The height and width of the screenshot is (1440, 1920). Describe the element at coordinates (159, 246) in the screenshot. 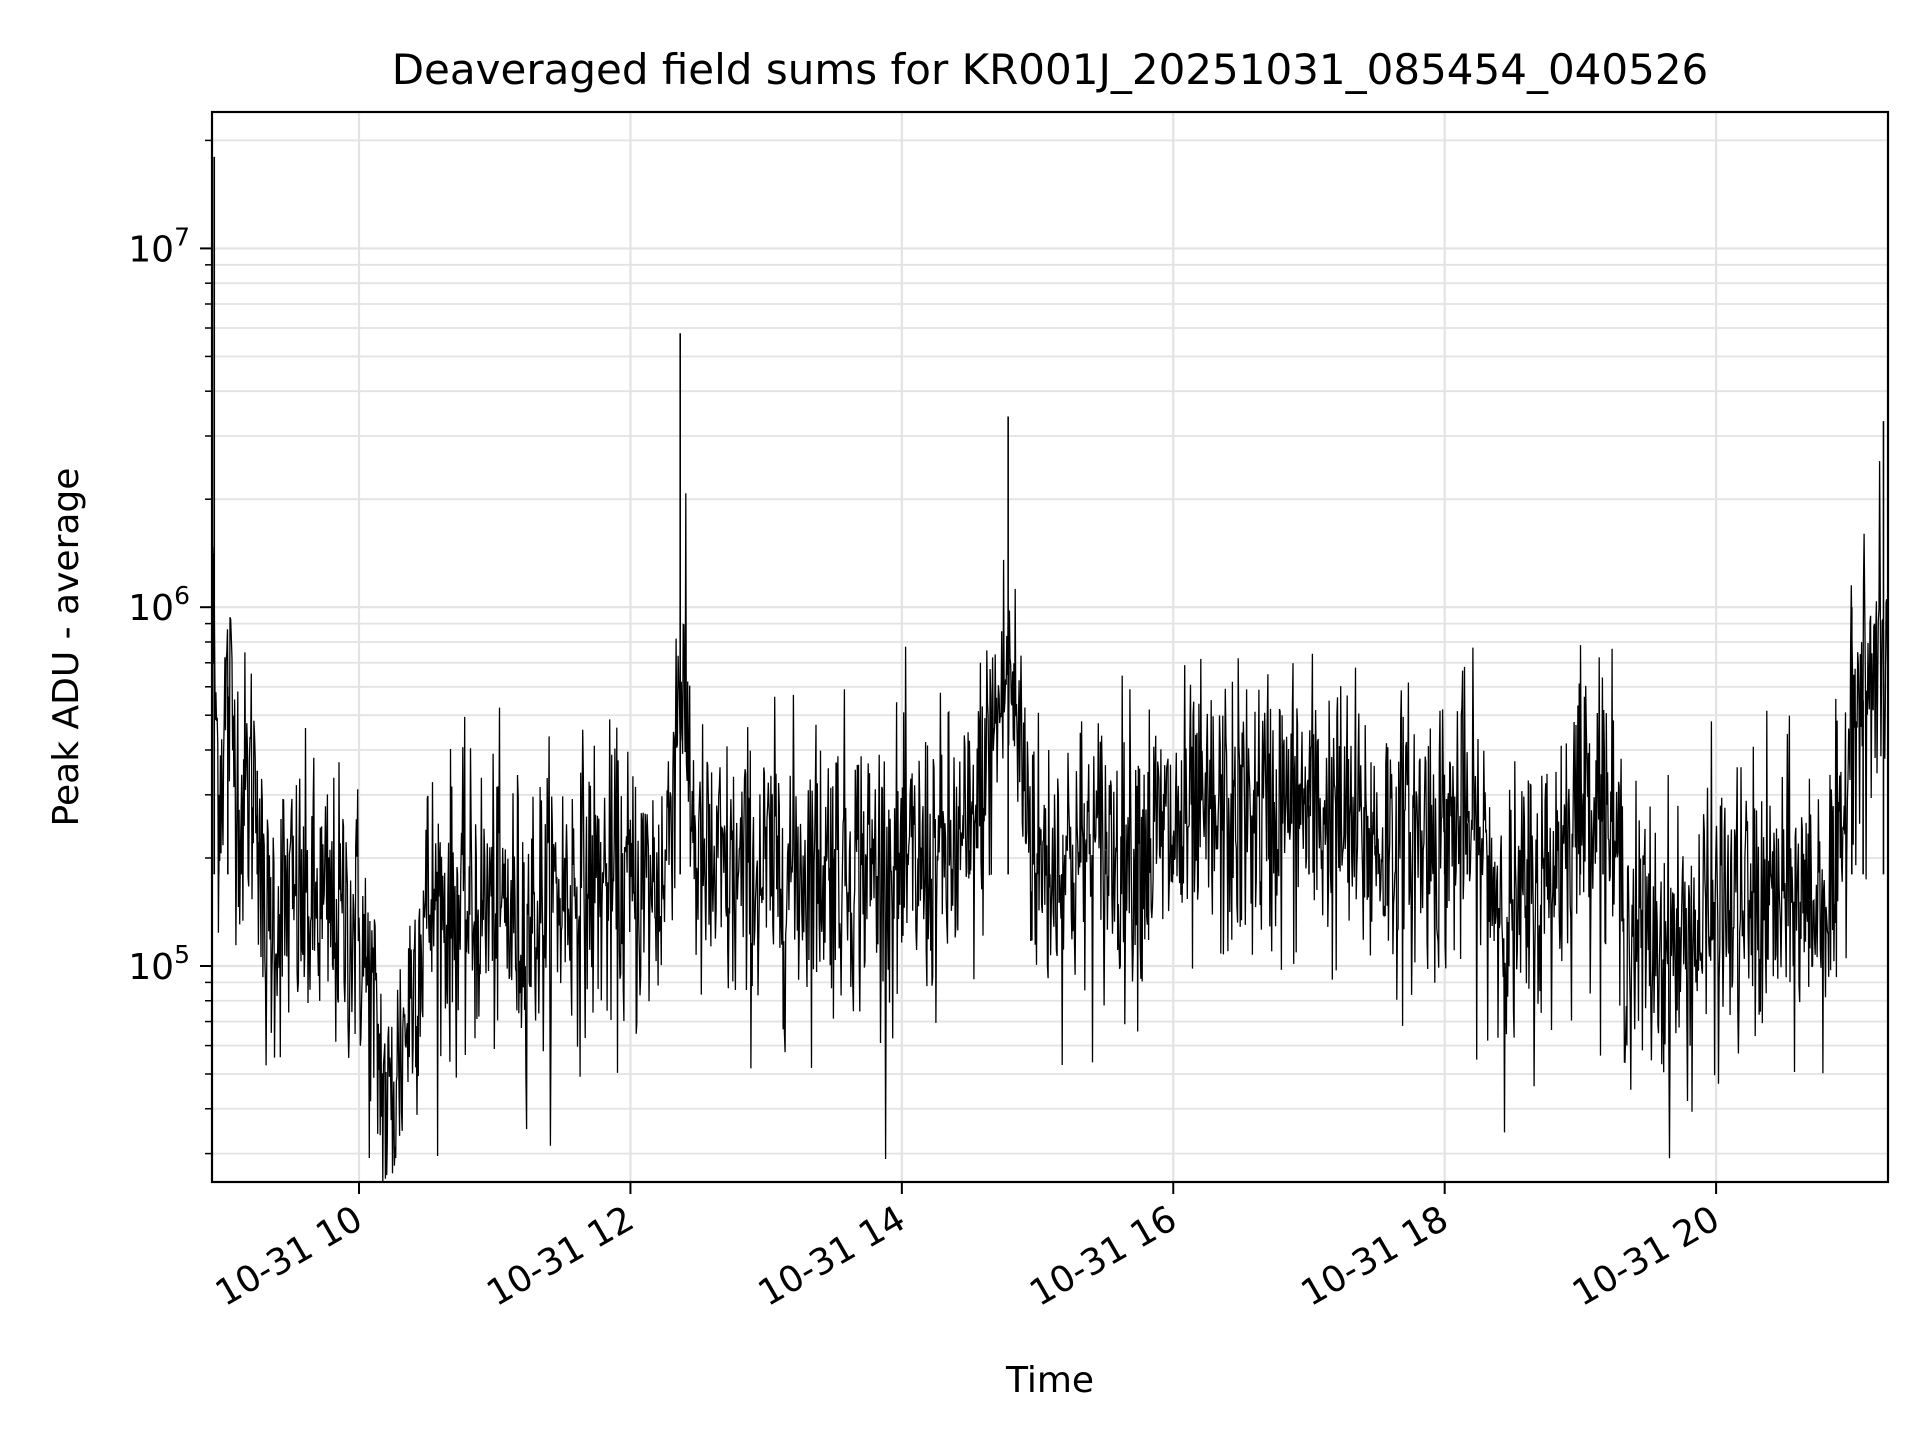

I see `y-tick-label: 10⁷` at that location.